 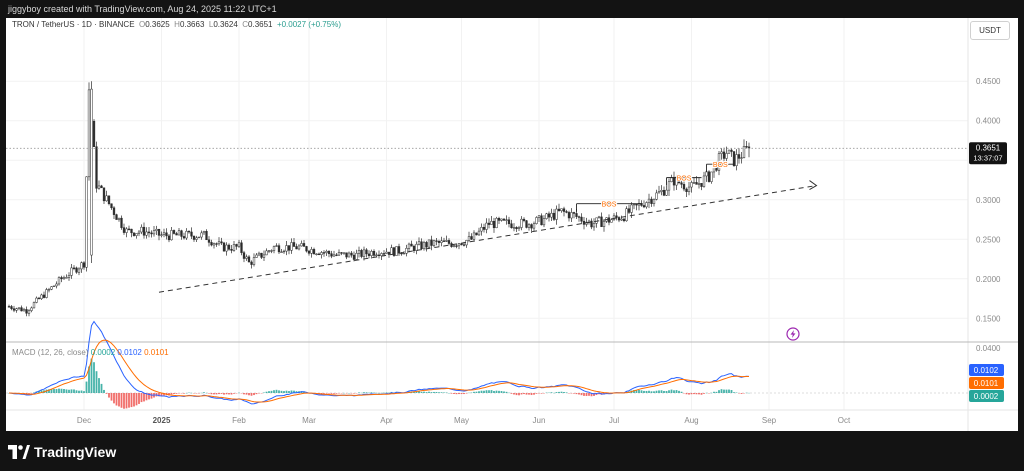 What do you see at coordinates (844, 420) in the screenshot?
I see `time-tick-label: Oct` at bounding box center [844, 420].